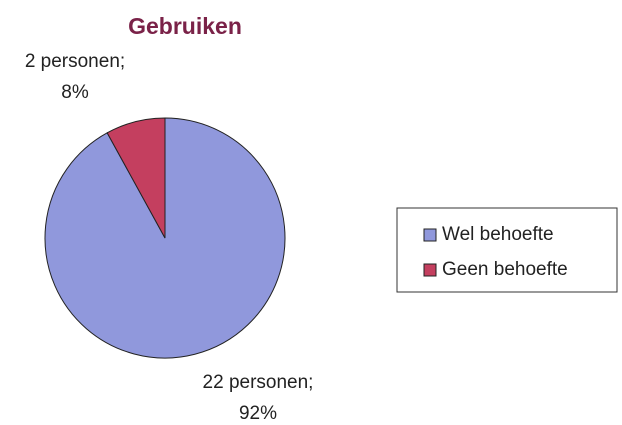 The width and height of the screenshot is (622, 425). Describe the element at coordinates (75, 92) in the screenshot. I see `data-label: 8%` at that location.